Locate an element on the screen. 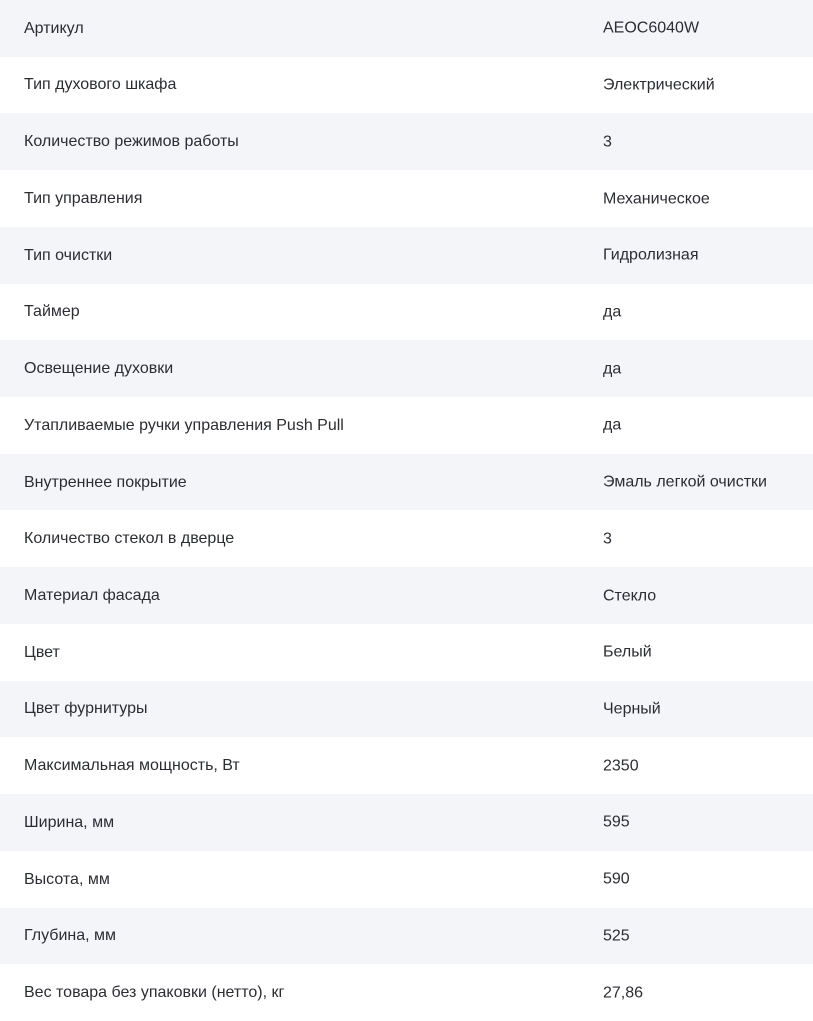  spec-value: AEOC6040W is located at coordinates (651, 28).